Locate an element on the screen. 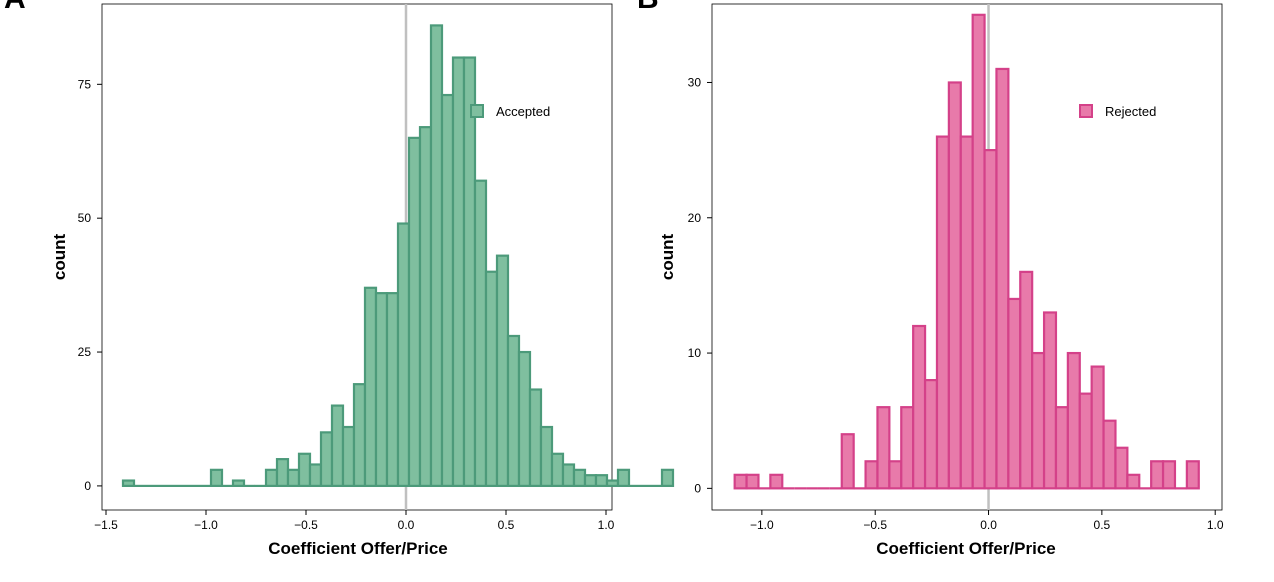  panel-a-x-tick-label: 0.5 is located at coordinates (506, 525).